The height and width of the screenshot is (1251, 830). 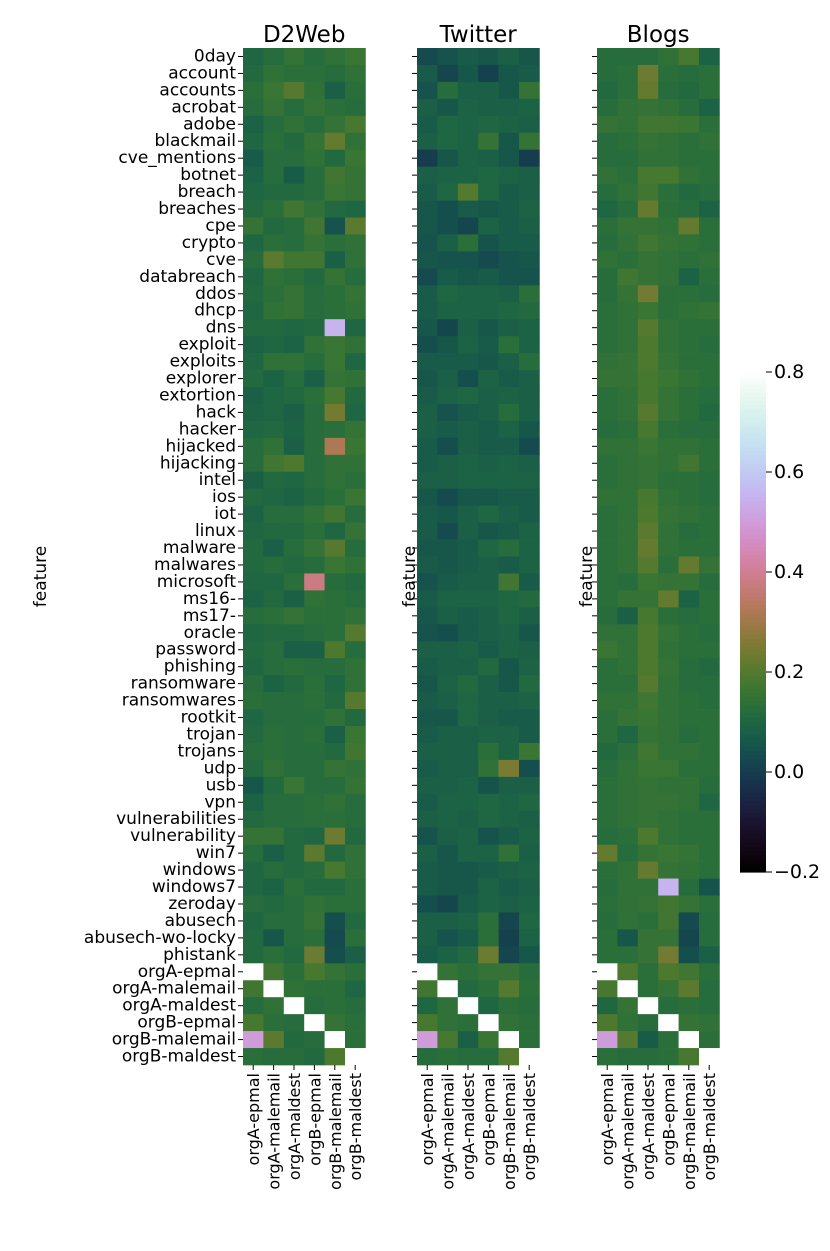 I want to click on row-label: breaches, so click(x=197, y=209).